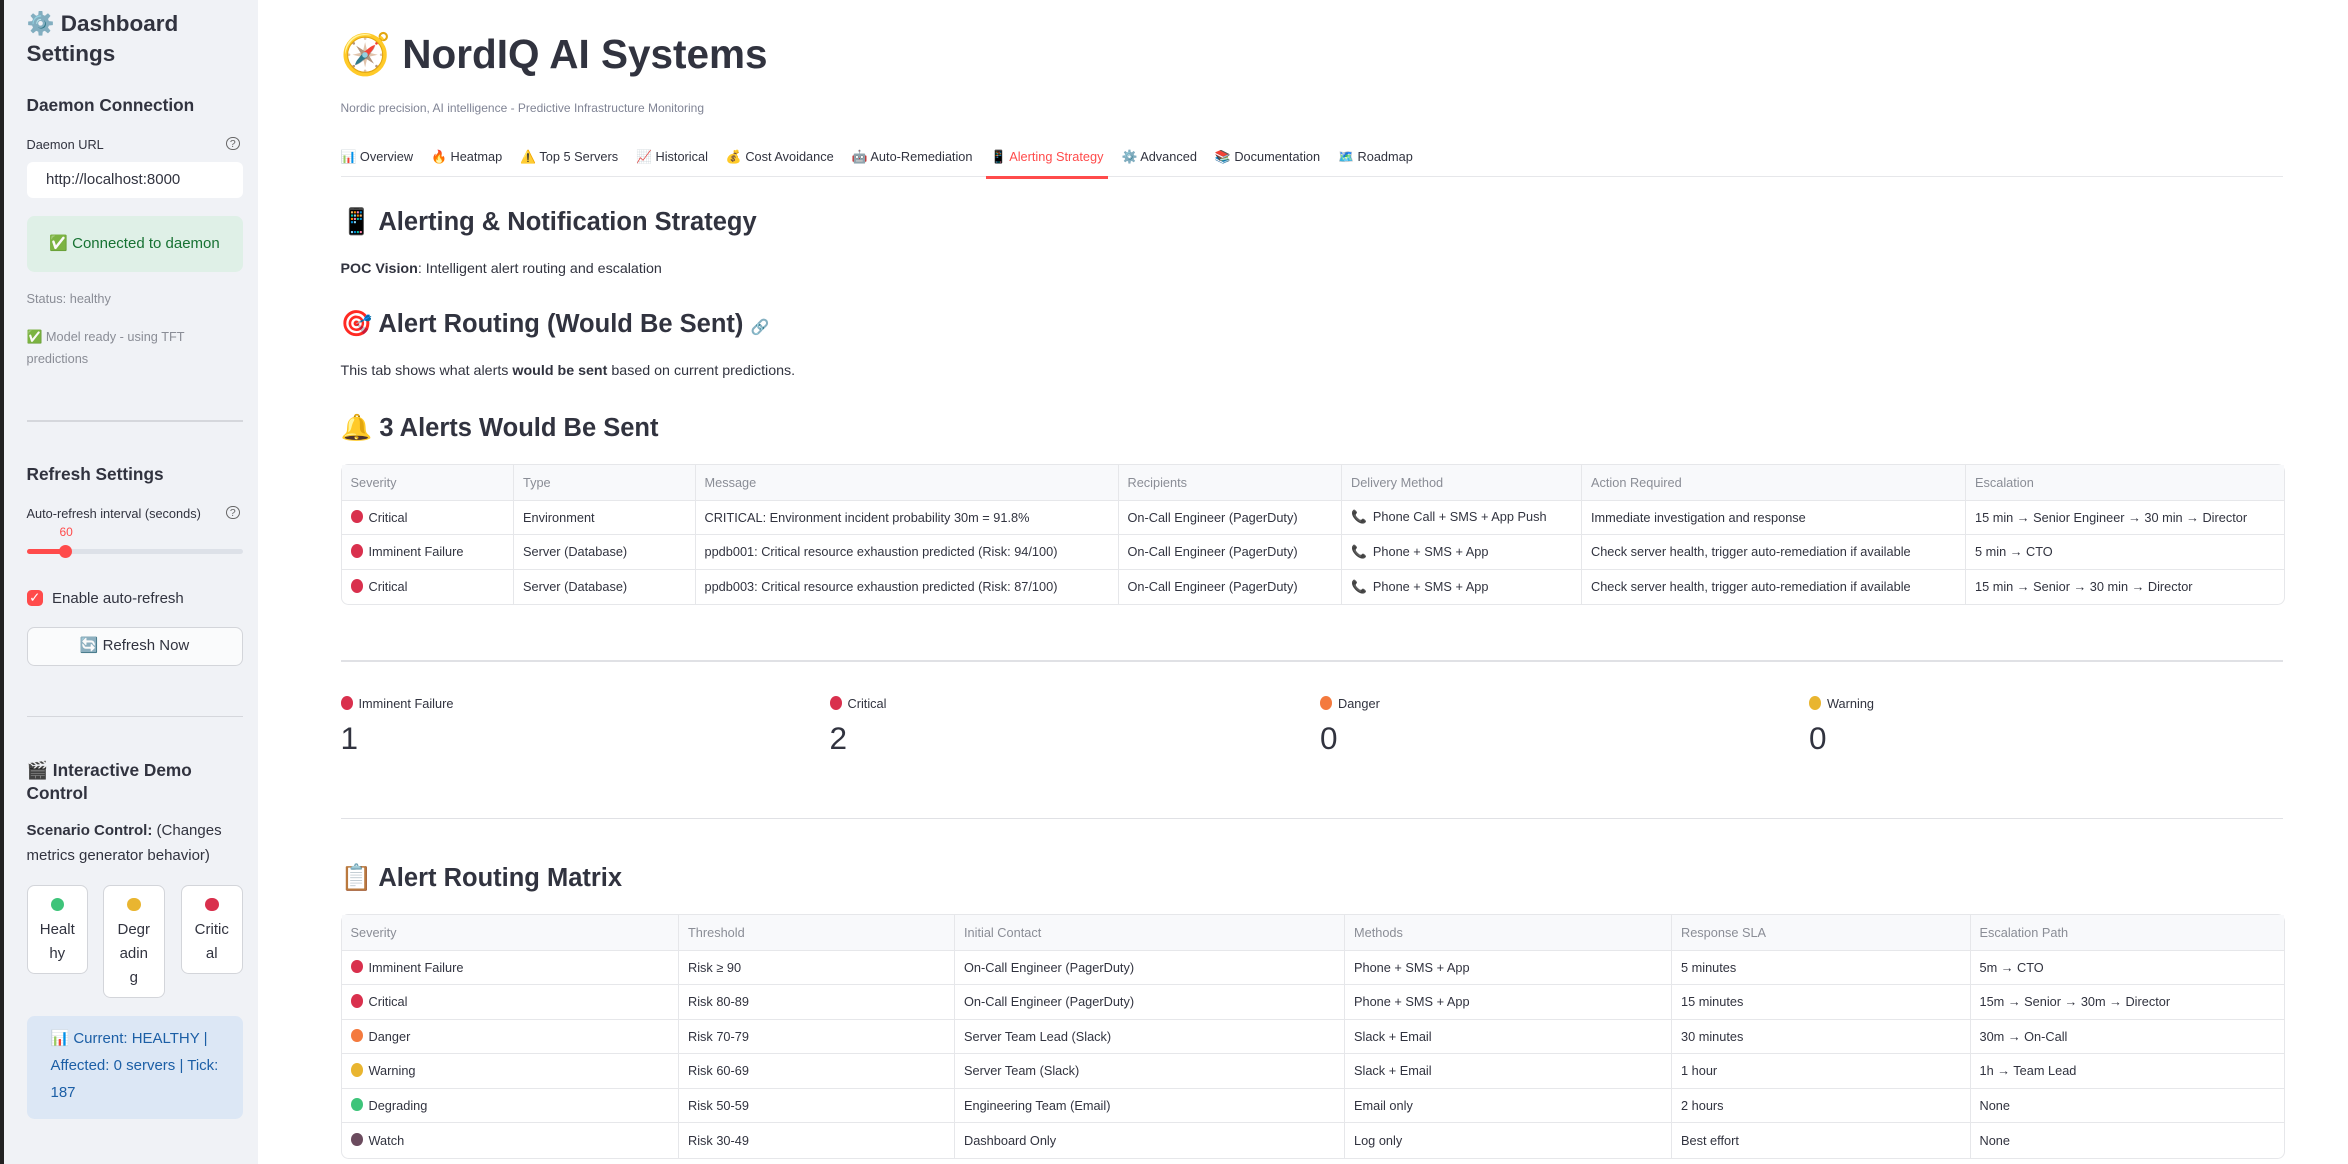 This screenshot has height=1164, width=2348. Describe the element at coordinates (817, 1002) in the screenshot. I see `table-cell: Risk 80-89` at that location.